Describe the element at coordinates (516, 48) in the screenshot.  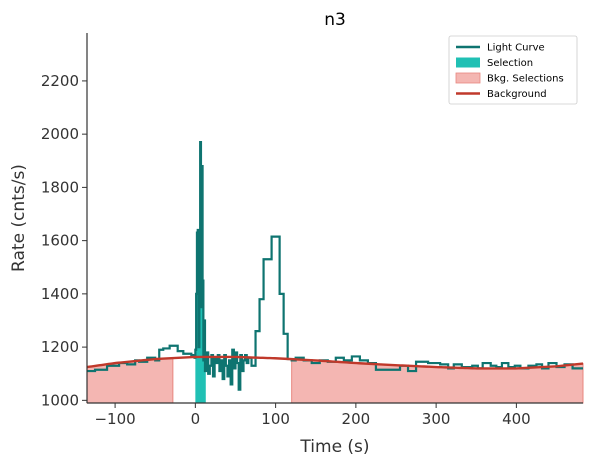
I see `legend-label: Light Curve` at that location.